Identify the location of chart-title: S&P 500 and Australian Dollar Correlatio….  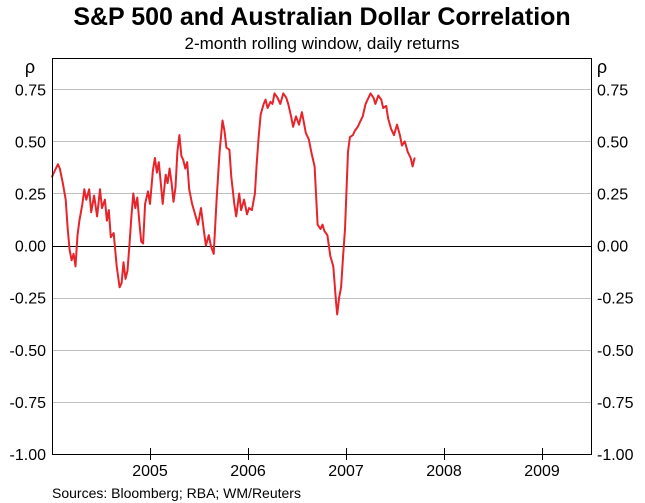
(321, 17).